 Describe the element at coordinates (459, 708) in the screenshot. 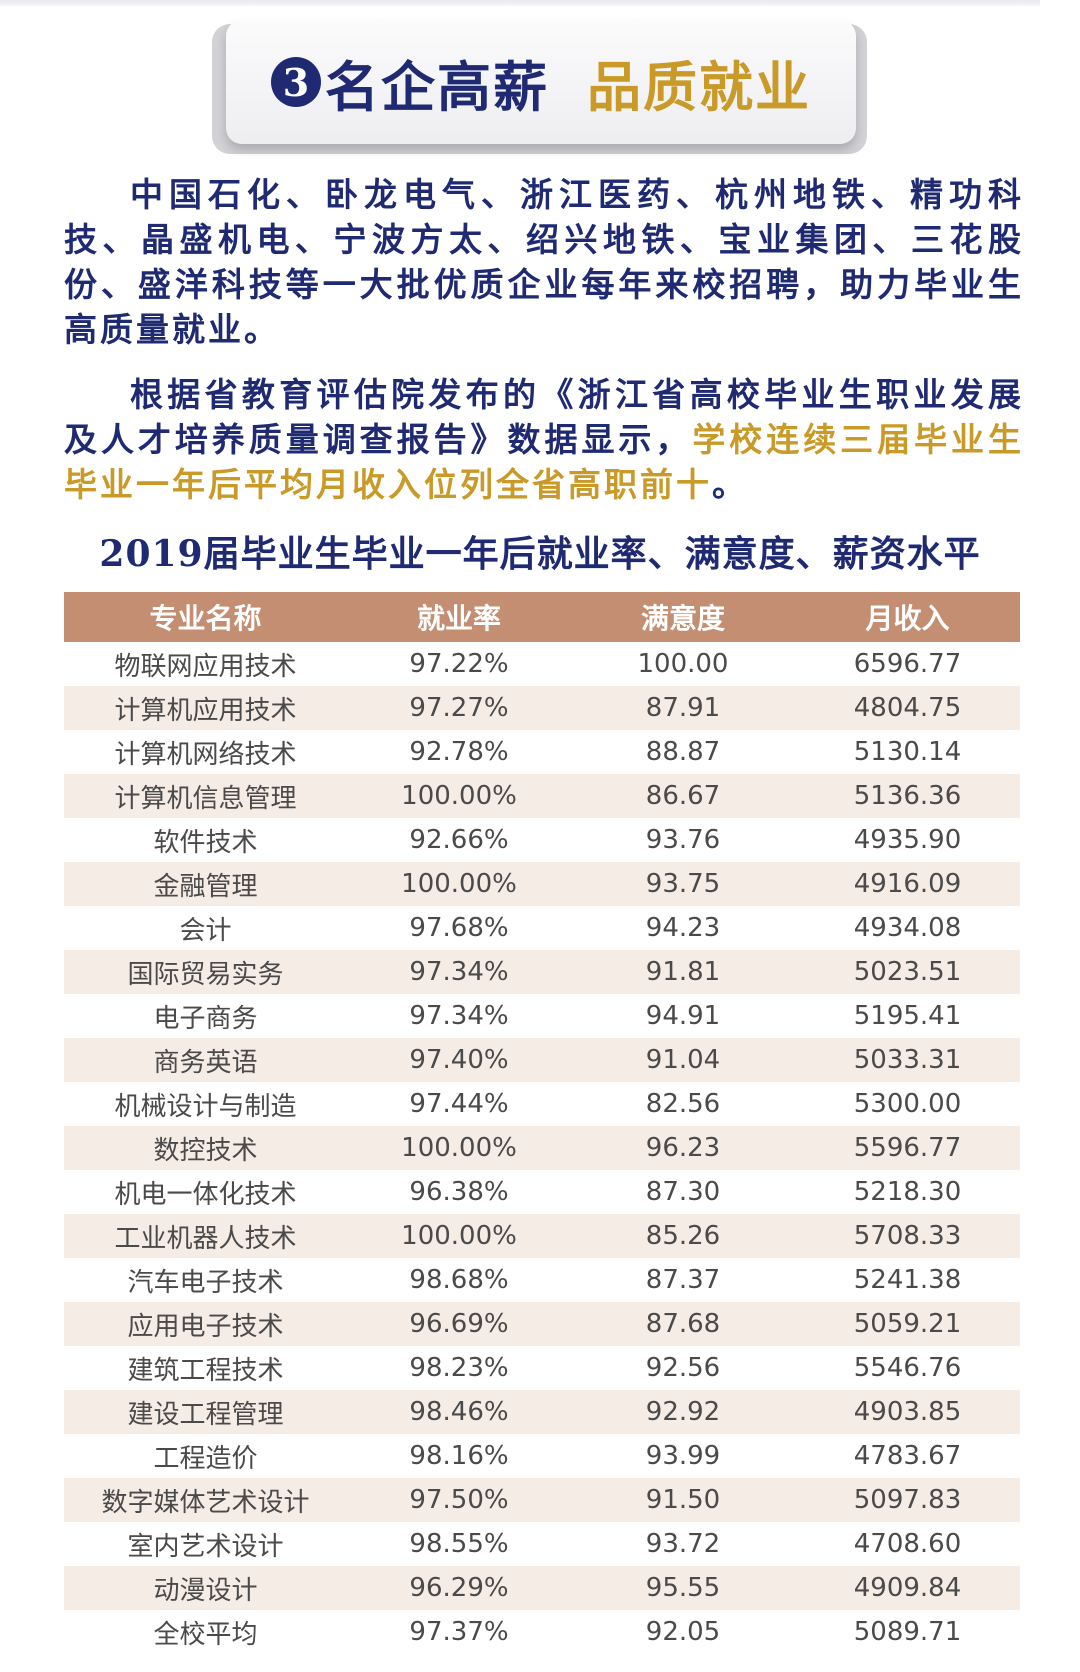

I see `cell-employment-rate: 97.27%` at that location.